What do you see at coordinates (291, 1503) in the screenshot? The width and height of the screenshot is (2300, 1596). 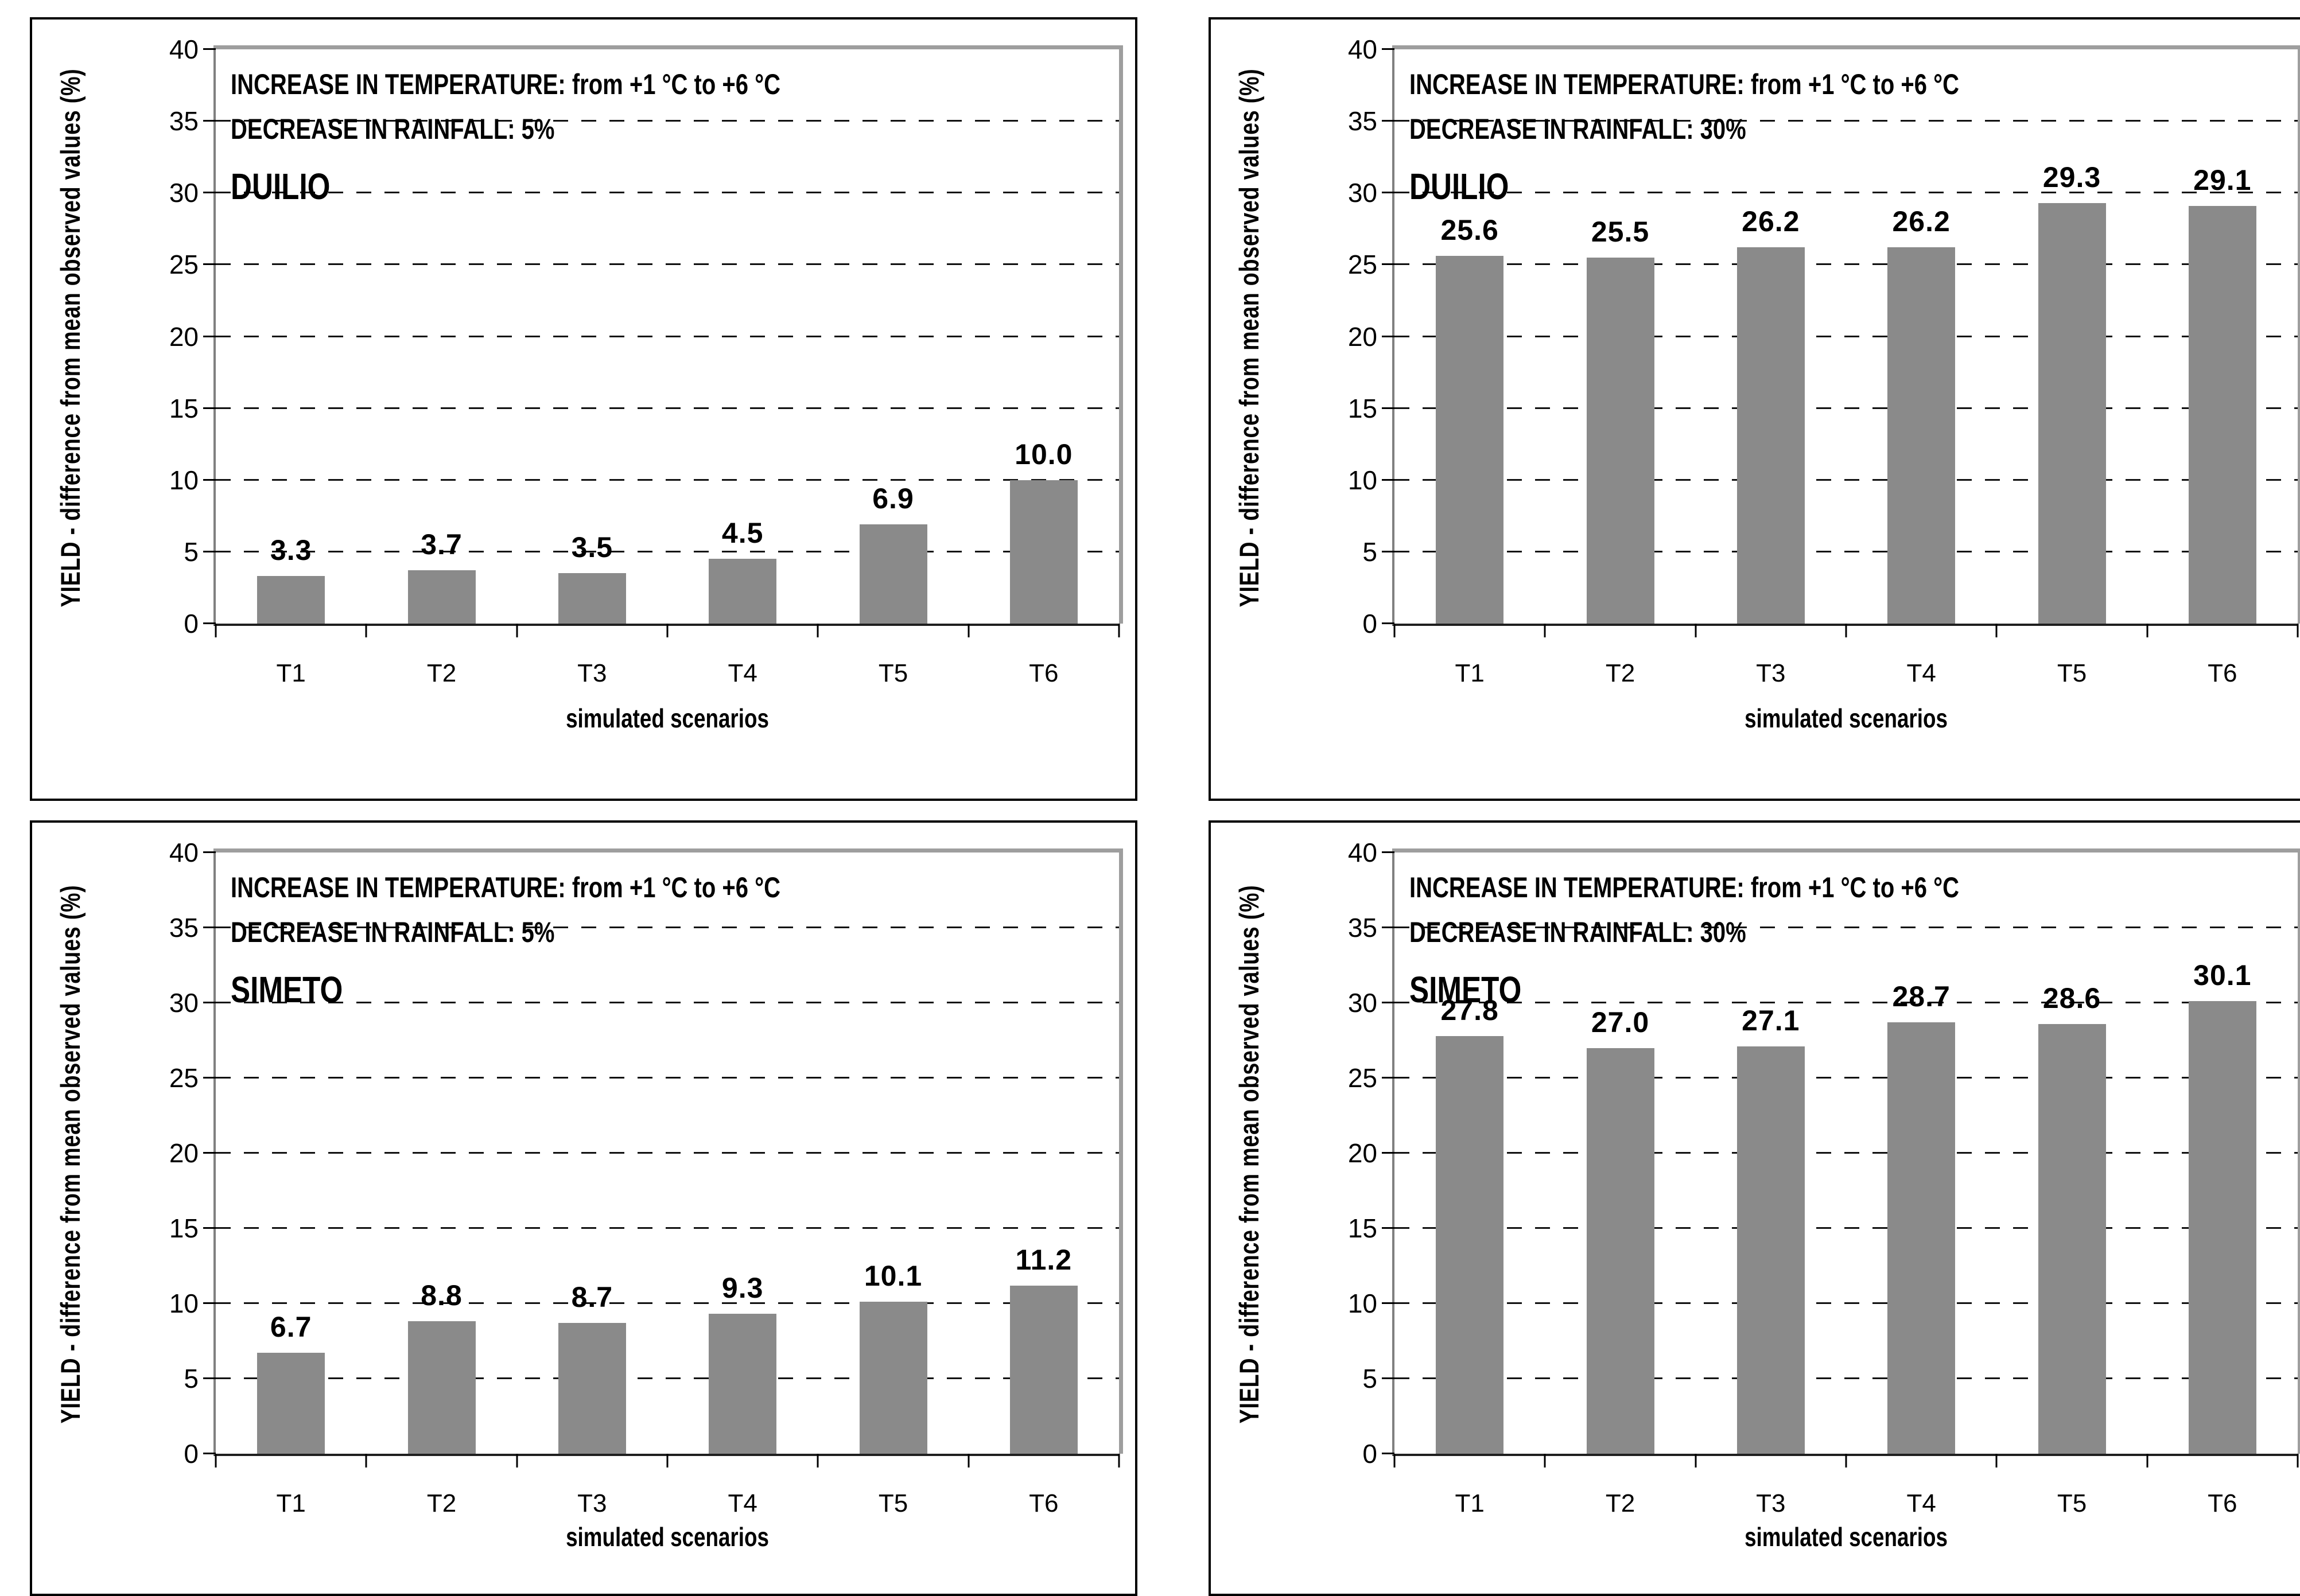 I see `x-category-label-T1: T1` at bounding box center [291, 1503].